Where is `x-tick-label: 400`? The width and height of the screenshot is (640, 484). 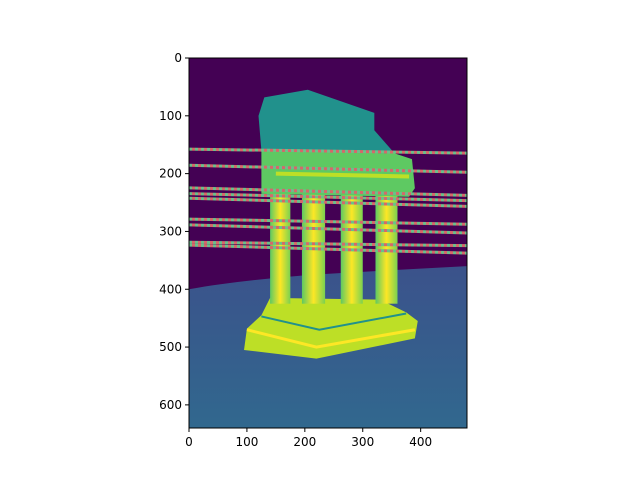 x-tick-label: 400 is located at coordinates (420, 442).